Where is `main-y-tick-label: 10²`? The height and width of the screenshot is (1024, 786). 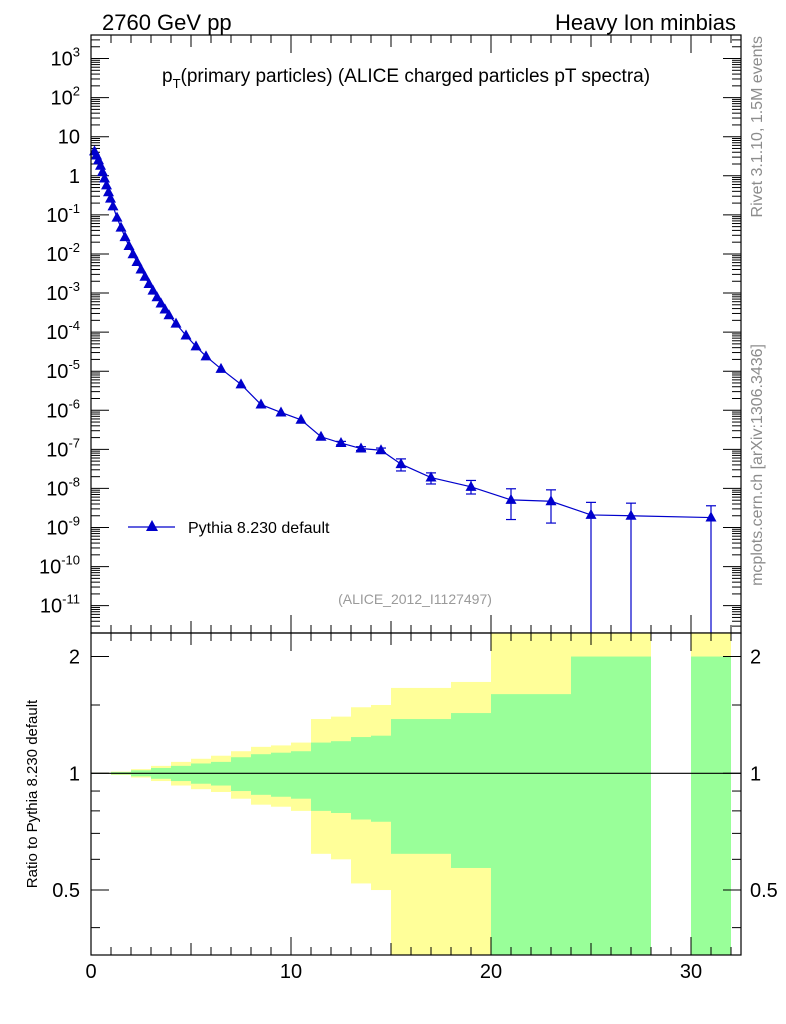 main-y-tick-label: 10² is located at coordinates (65, 97).